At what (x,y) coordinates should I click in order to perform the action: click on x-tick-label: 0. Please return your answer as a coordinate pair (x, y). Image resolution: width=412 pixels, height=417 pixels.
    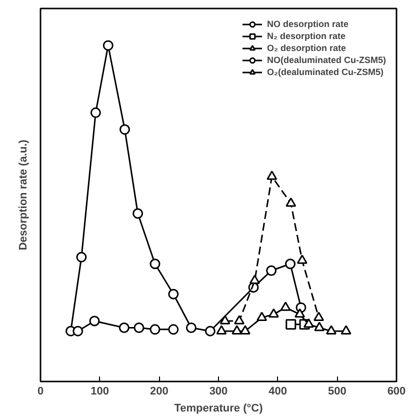
    Looking at the image, I should click on (40, 392).